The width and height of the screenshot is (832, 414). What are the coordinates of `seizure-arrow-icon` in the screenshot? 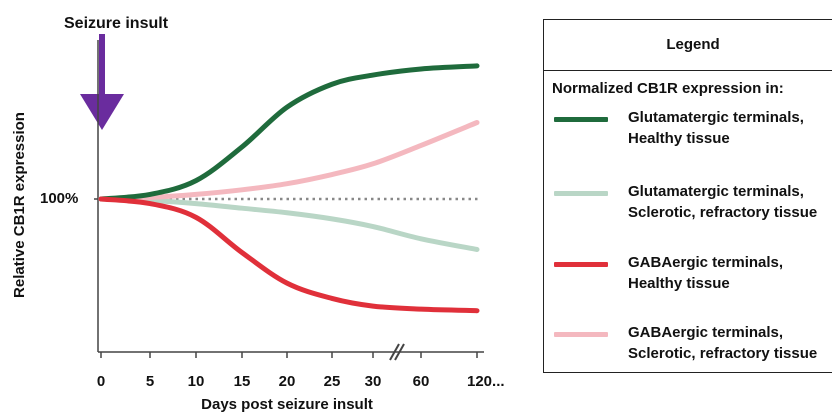 It's located at (102, 112).